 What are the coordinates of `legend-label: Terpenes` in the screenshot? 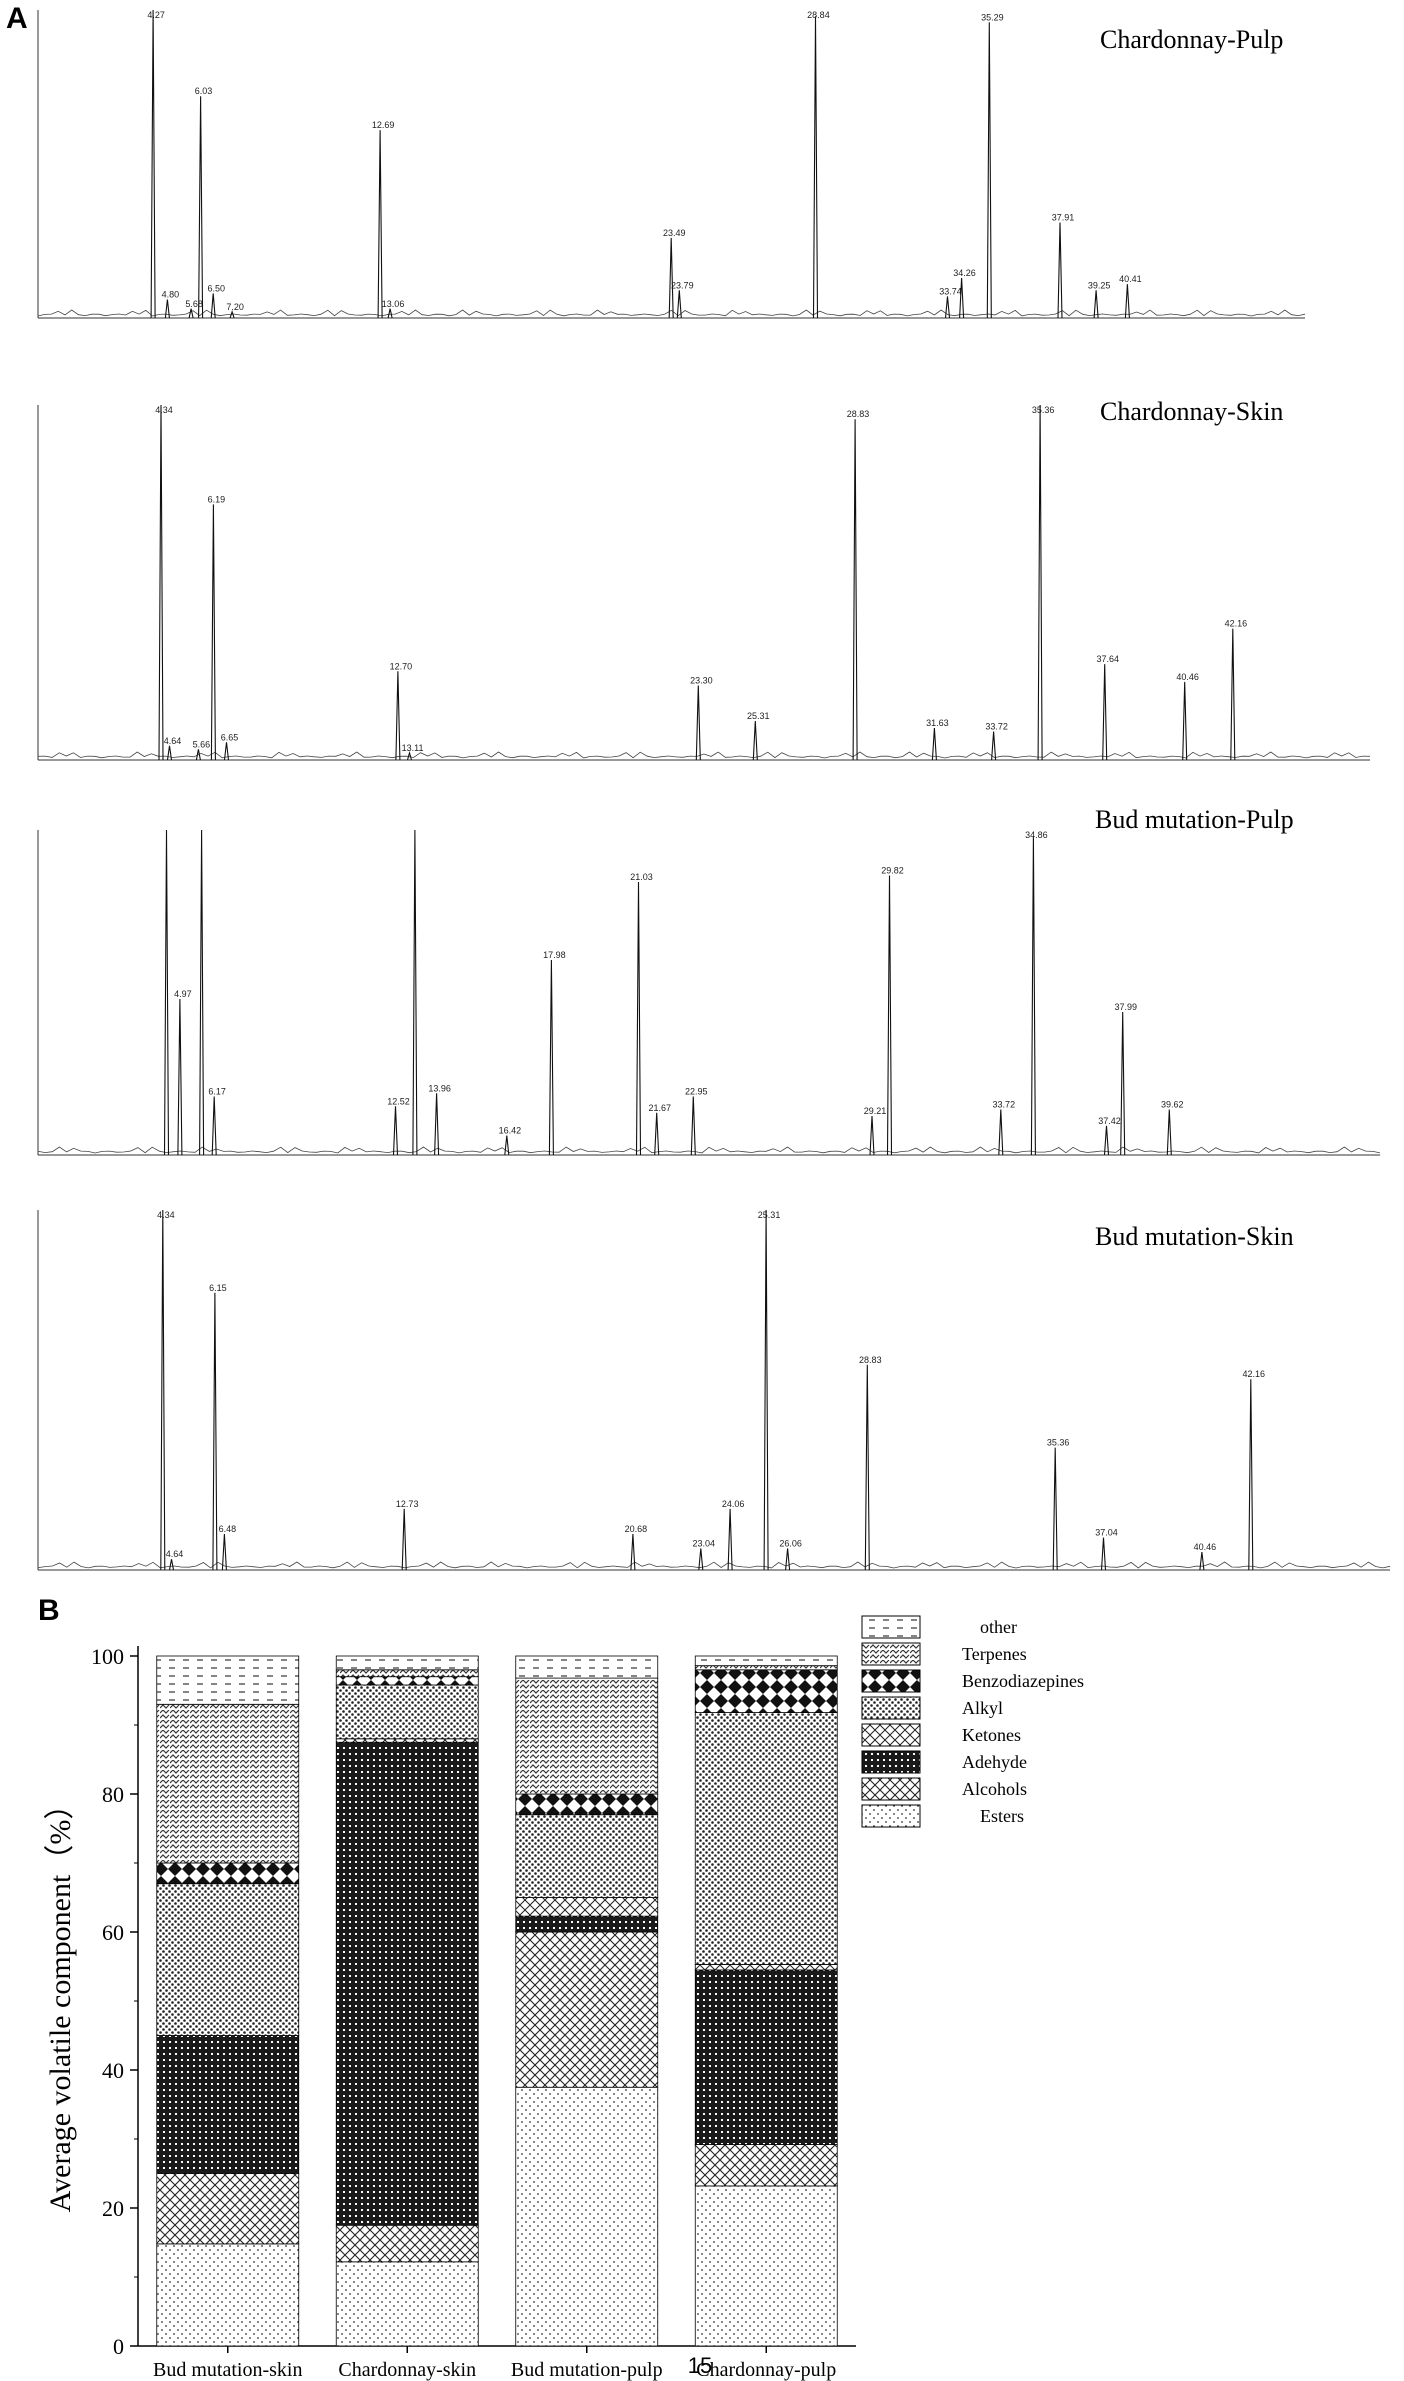 It's located at (994, 1654).